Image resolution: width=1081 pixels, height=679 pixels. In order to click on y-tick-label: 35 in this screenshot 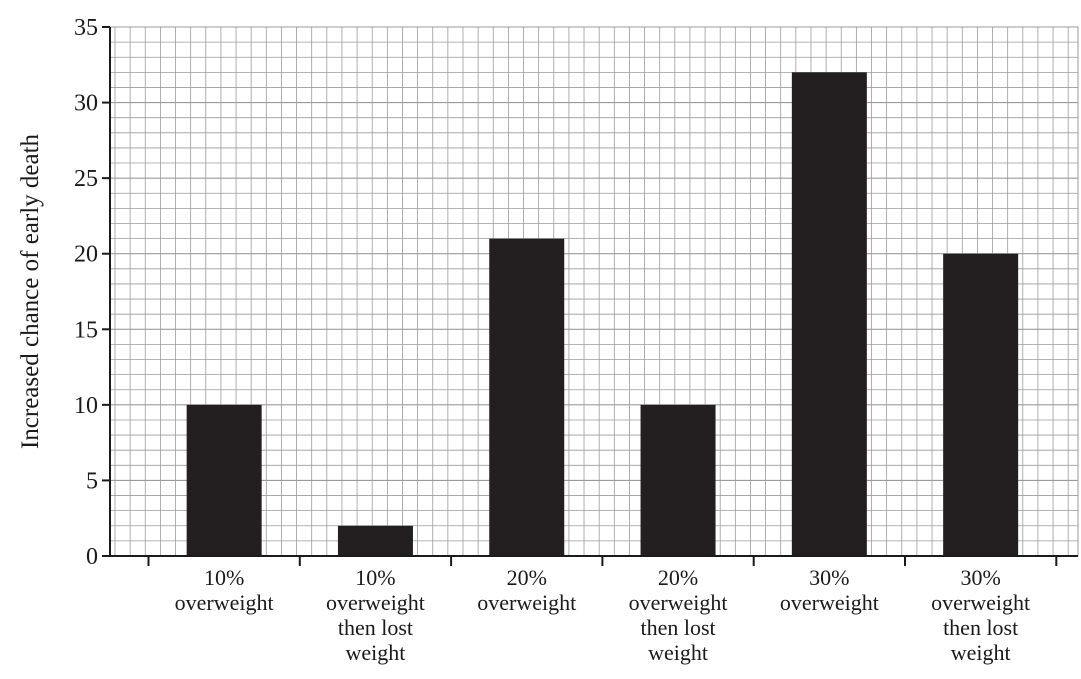, I will do `click(86, 28)`.